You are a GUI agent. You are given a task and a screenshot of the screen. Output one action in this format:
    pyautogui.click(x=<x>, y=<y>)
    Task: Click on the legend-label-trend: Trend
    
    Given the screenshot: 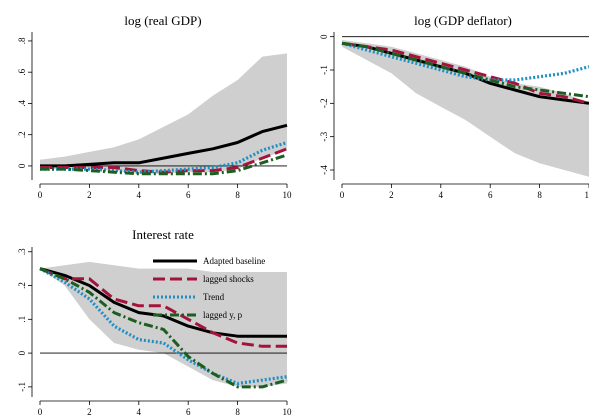 What is the action you would take?
    pyautogui.click(x=214, y=297)
    